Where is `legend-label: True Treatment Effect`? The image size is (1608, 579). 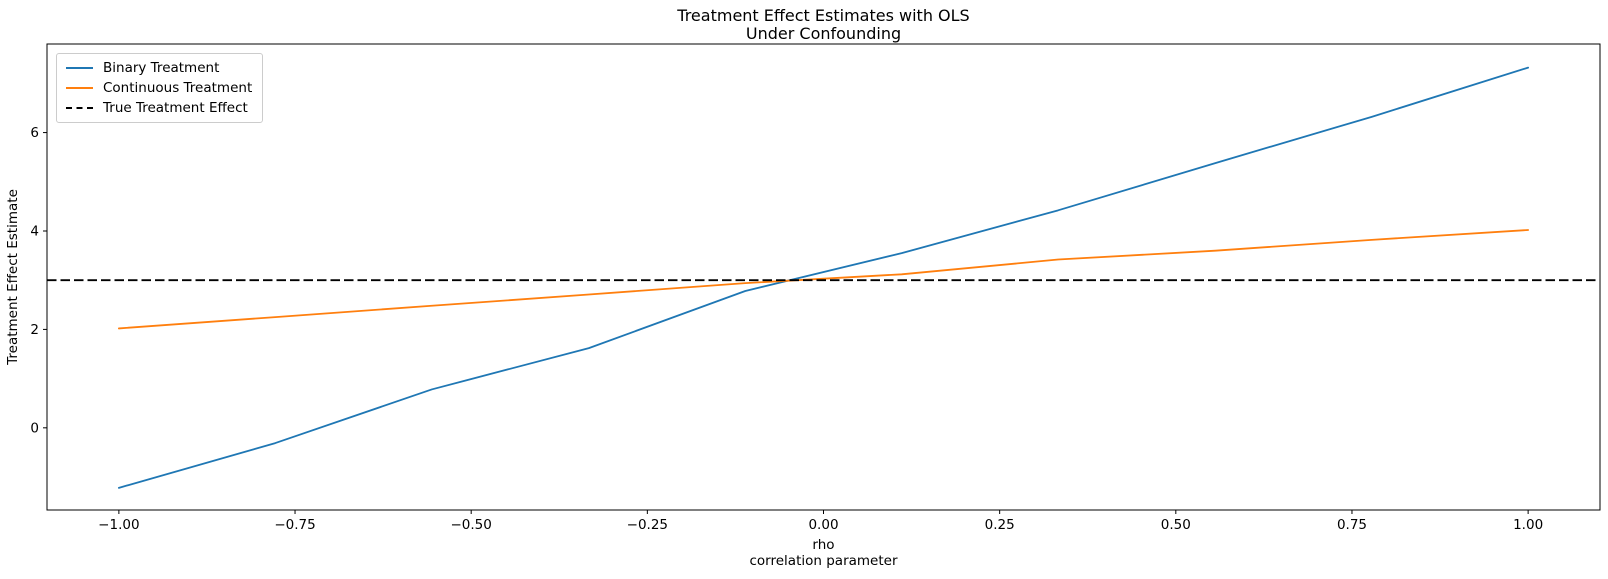 legend-label: True Treatment Effect is located at coordinates (175, 108).